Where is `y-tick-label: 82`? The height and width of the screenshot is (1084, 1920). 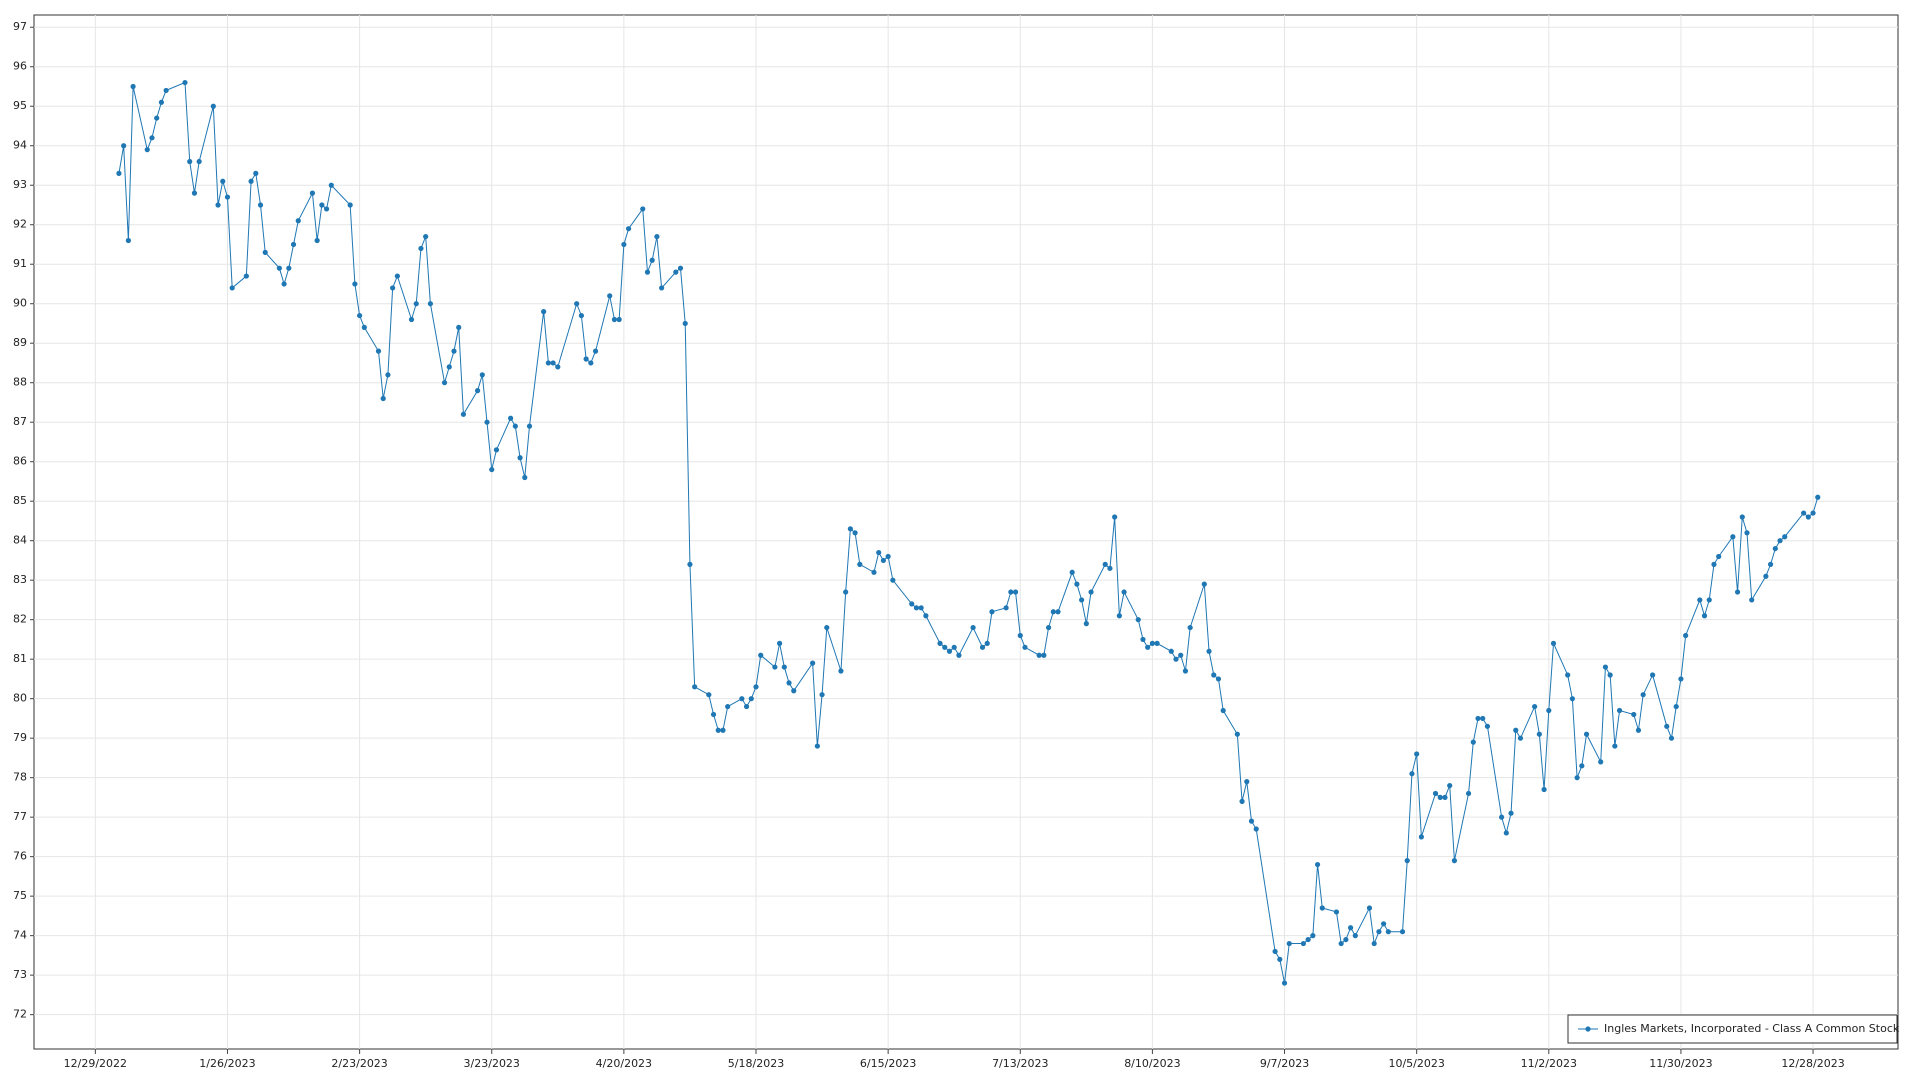
y-tick-label: 82 is located at coordinates (20, 619).